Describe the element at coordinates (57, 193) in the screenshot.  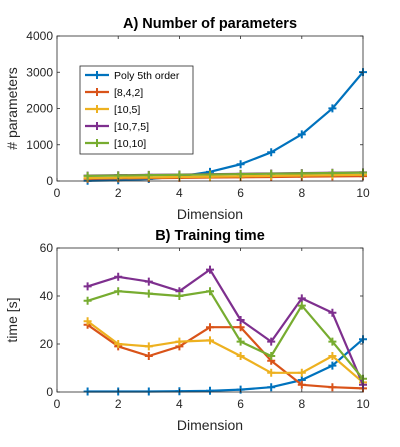
I see `x-tick-label: 0` at that location.